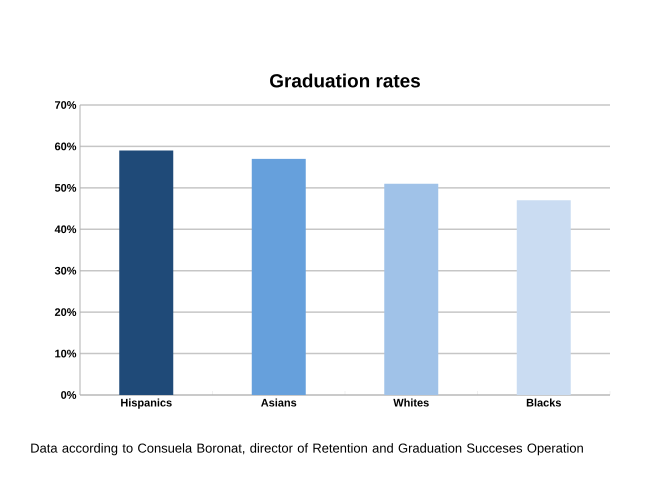  I want to click on x-tick-label: Blacks, so click(543, 402).